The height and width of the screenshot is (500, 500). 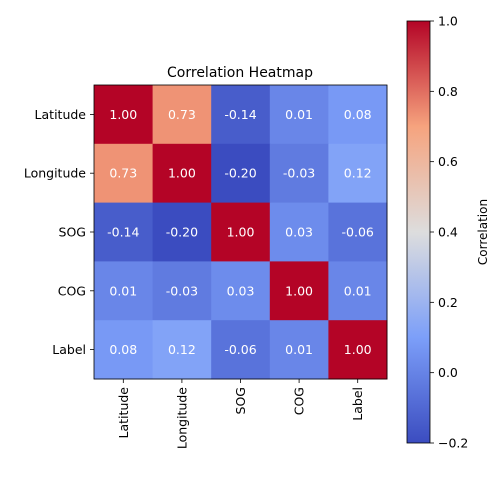 I want to click on colorbar-label: Correlation, so click(x=483, y=232).